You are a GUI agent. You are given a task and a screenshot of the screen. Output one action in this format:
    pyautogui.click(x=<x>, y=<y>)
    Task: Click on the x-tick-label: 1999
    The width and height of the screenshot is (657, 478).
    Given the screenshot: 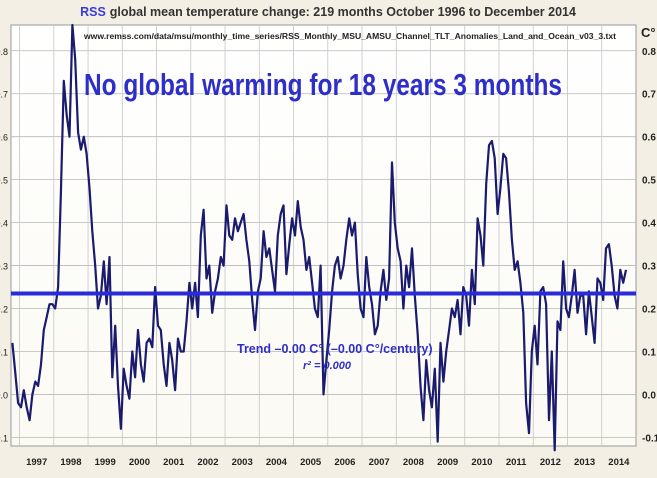 What is the action you would take?
    pyautogui.click(x=105, y=462)
    